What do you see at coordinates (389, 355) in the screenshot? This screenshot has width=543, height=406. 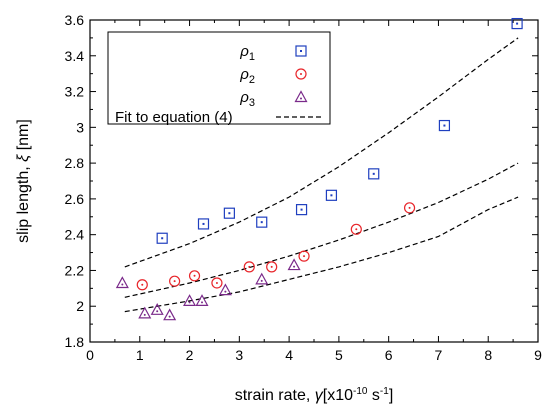 I see `x-tick-label: 6` at bounding box center [389, 355].